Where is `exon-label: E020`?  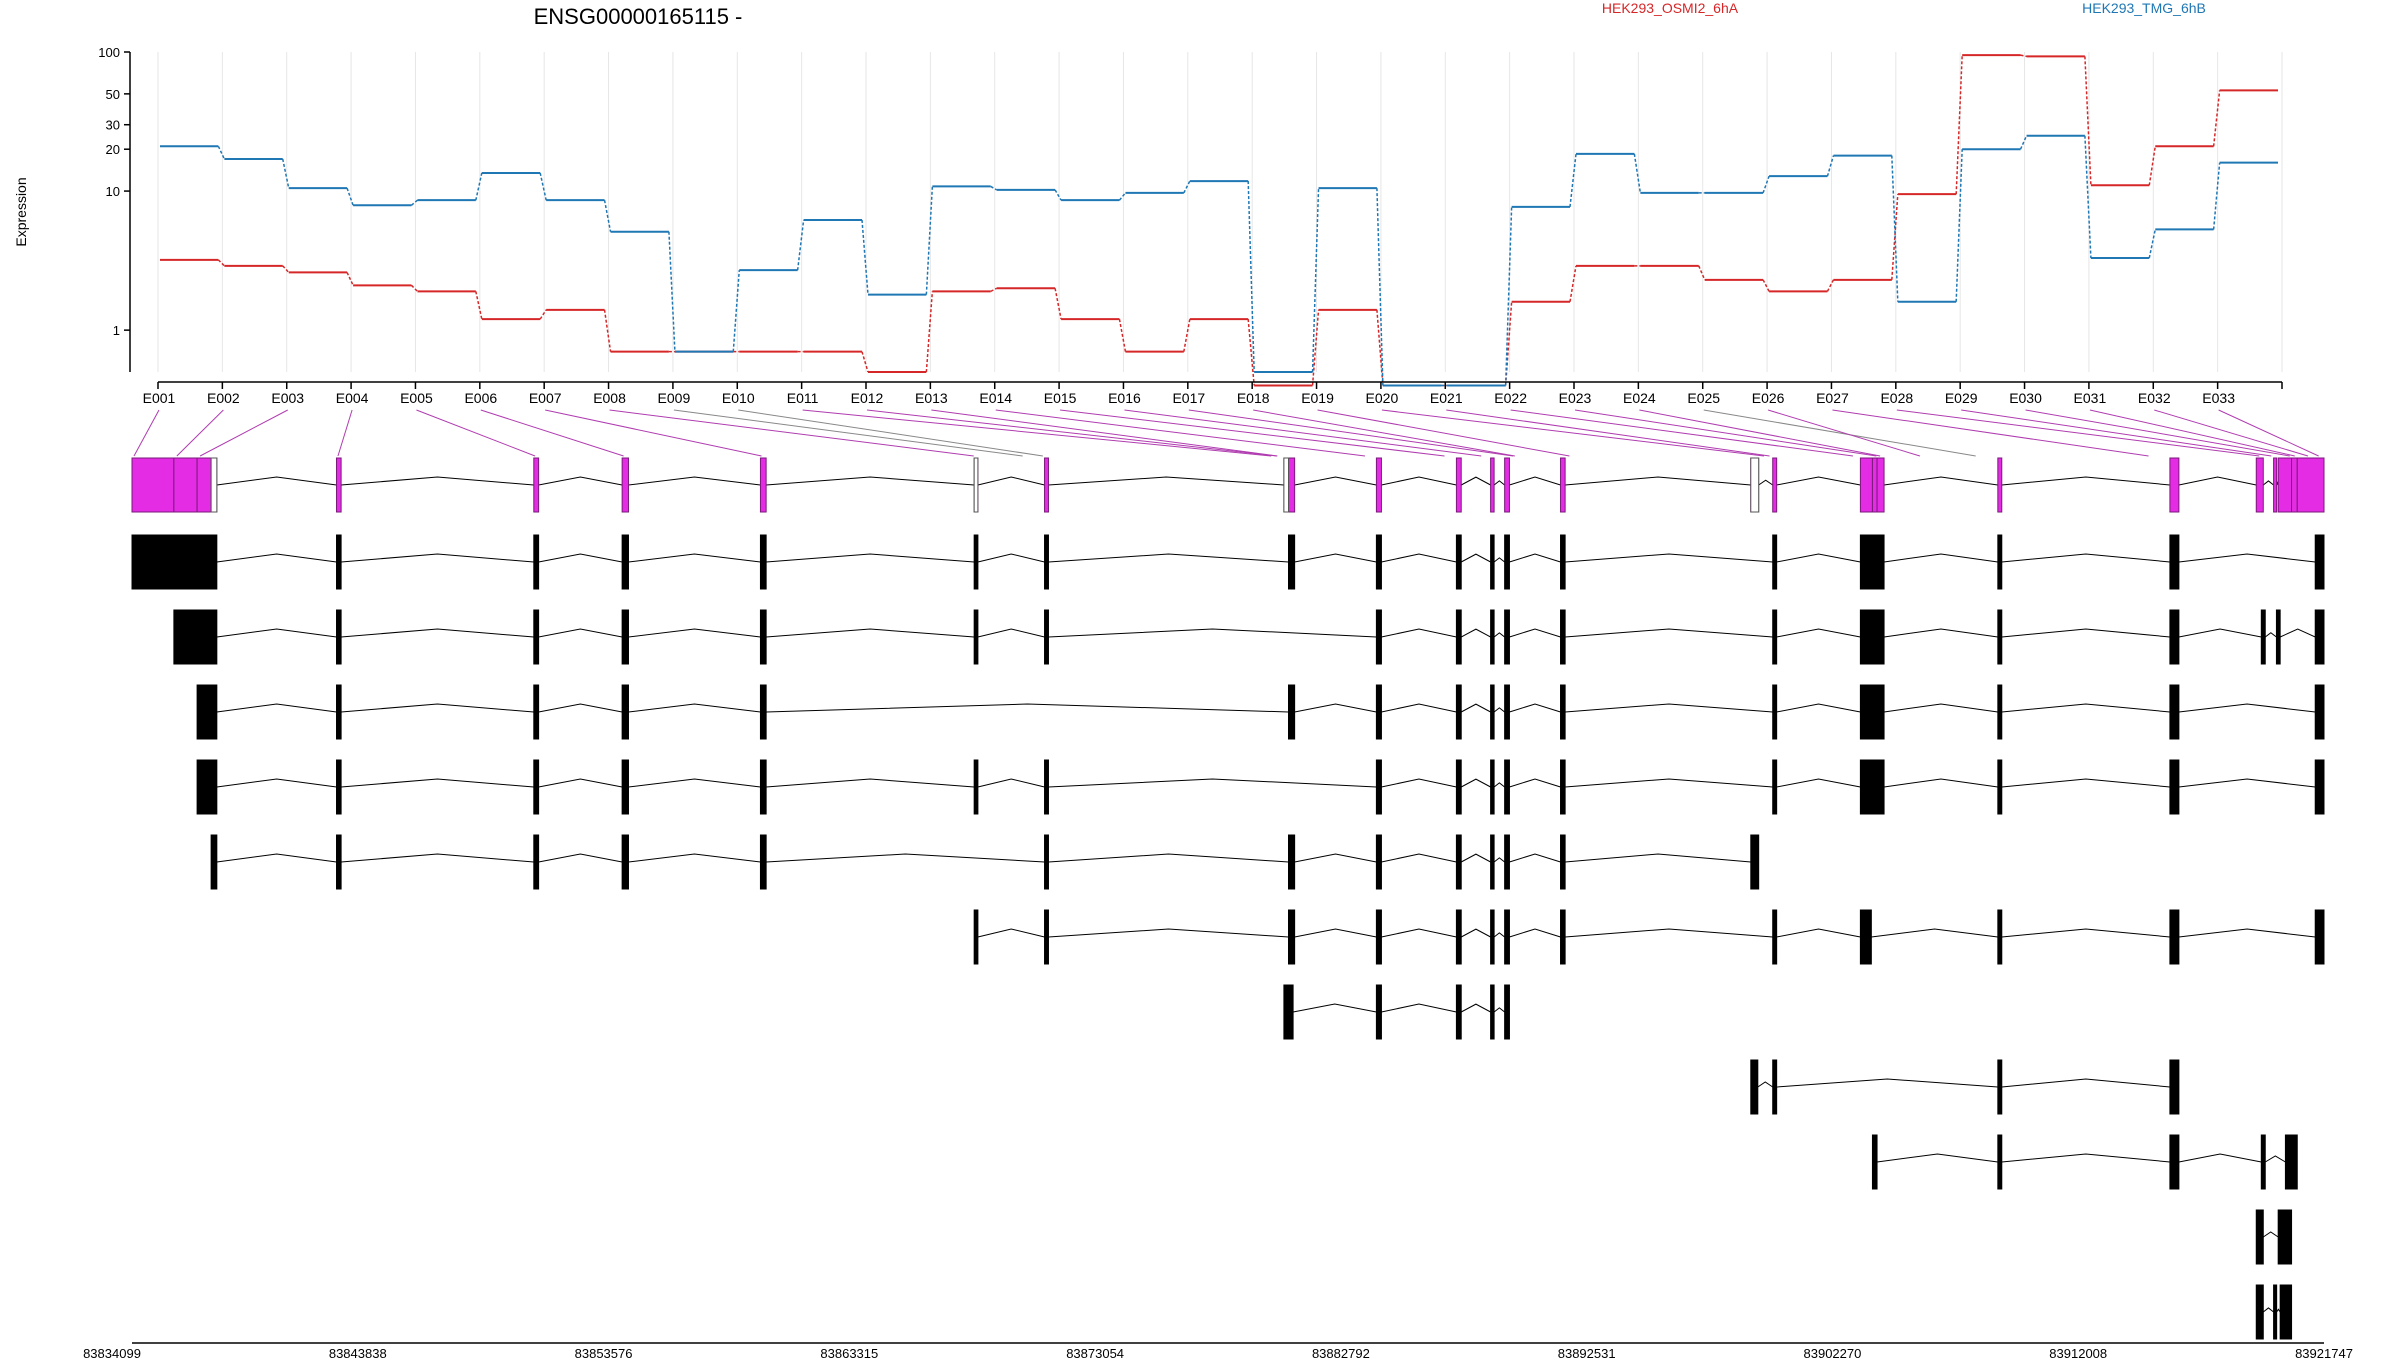
exon-label: E020 is located at coordinates (1382, 398).